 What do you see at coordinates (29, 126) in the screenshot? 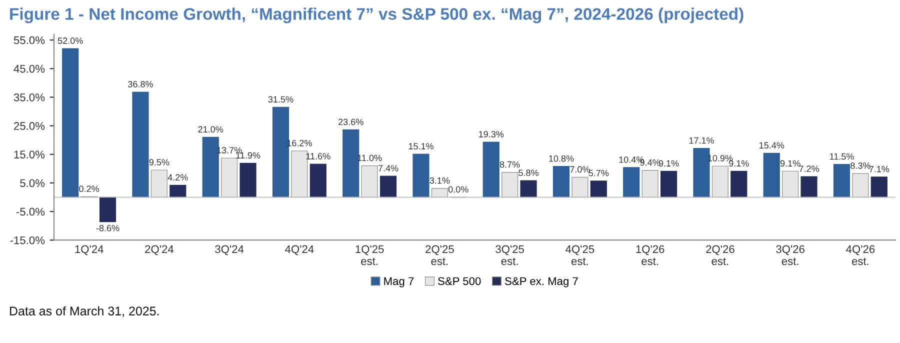
I see `y-tick-label: 25.0%` at bounding box center [29, 126].